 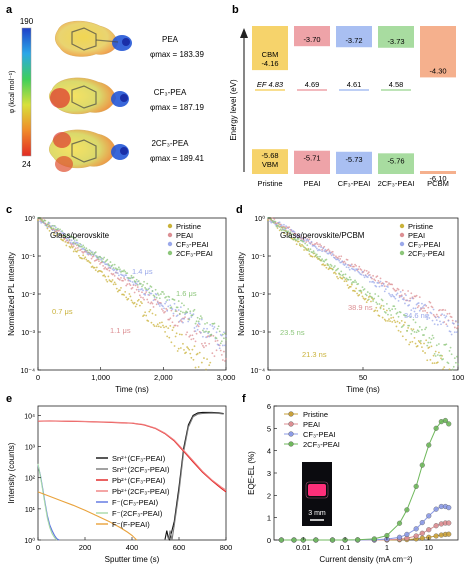 I want to click on cbm-label: CBM, so click(x=270, y=54).